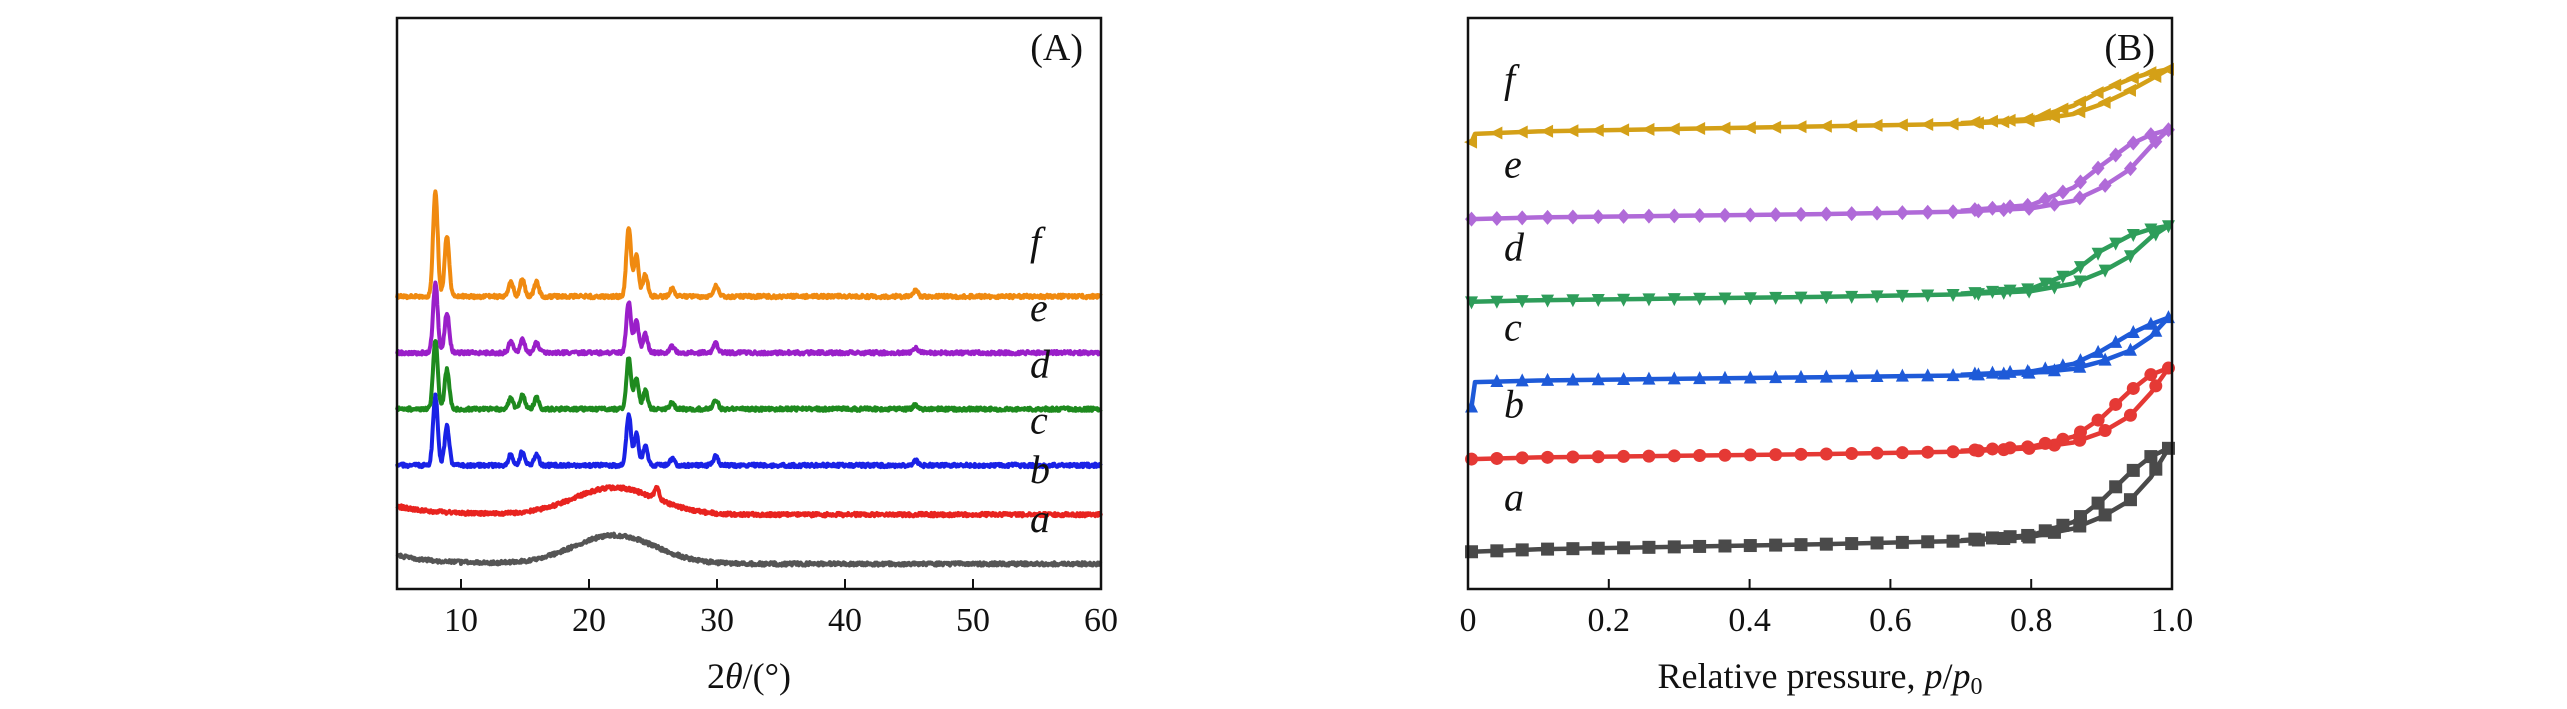  What do you see at coordinates (1512, 78) in the screenshot?
I see `isotherm-curve-label-f: f` at bounding box center [1512, 78].